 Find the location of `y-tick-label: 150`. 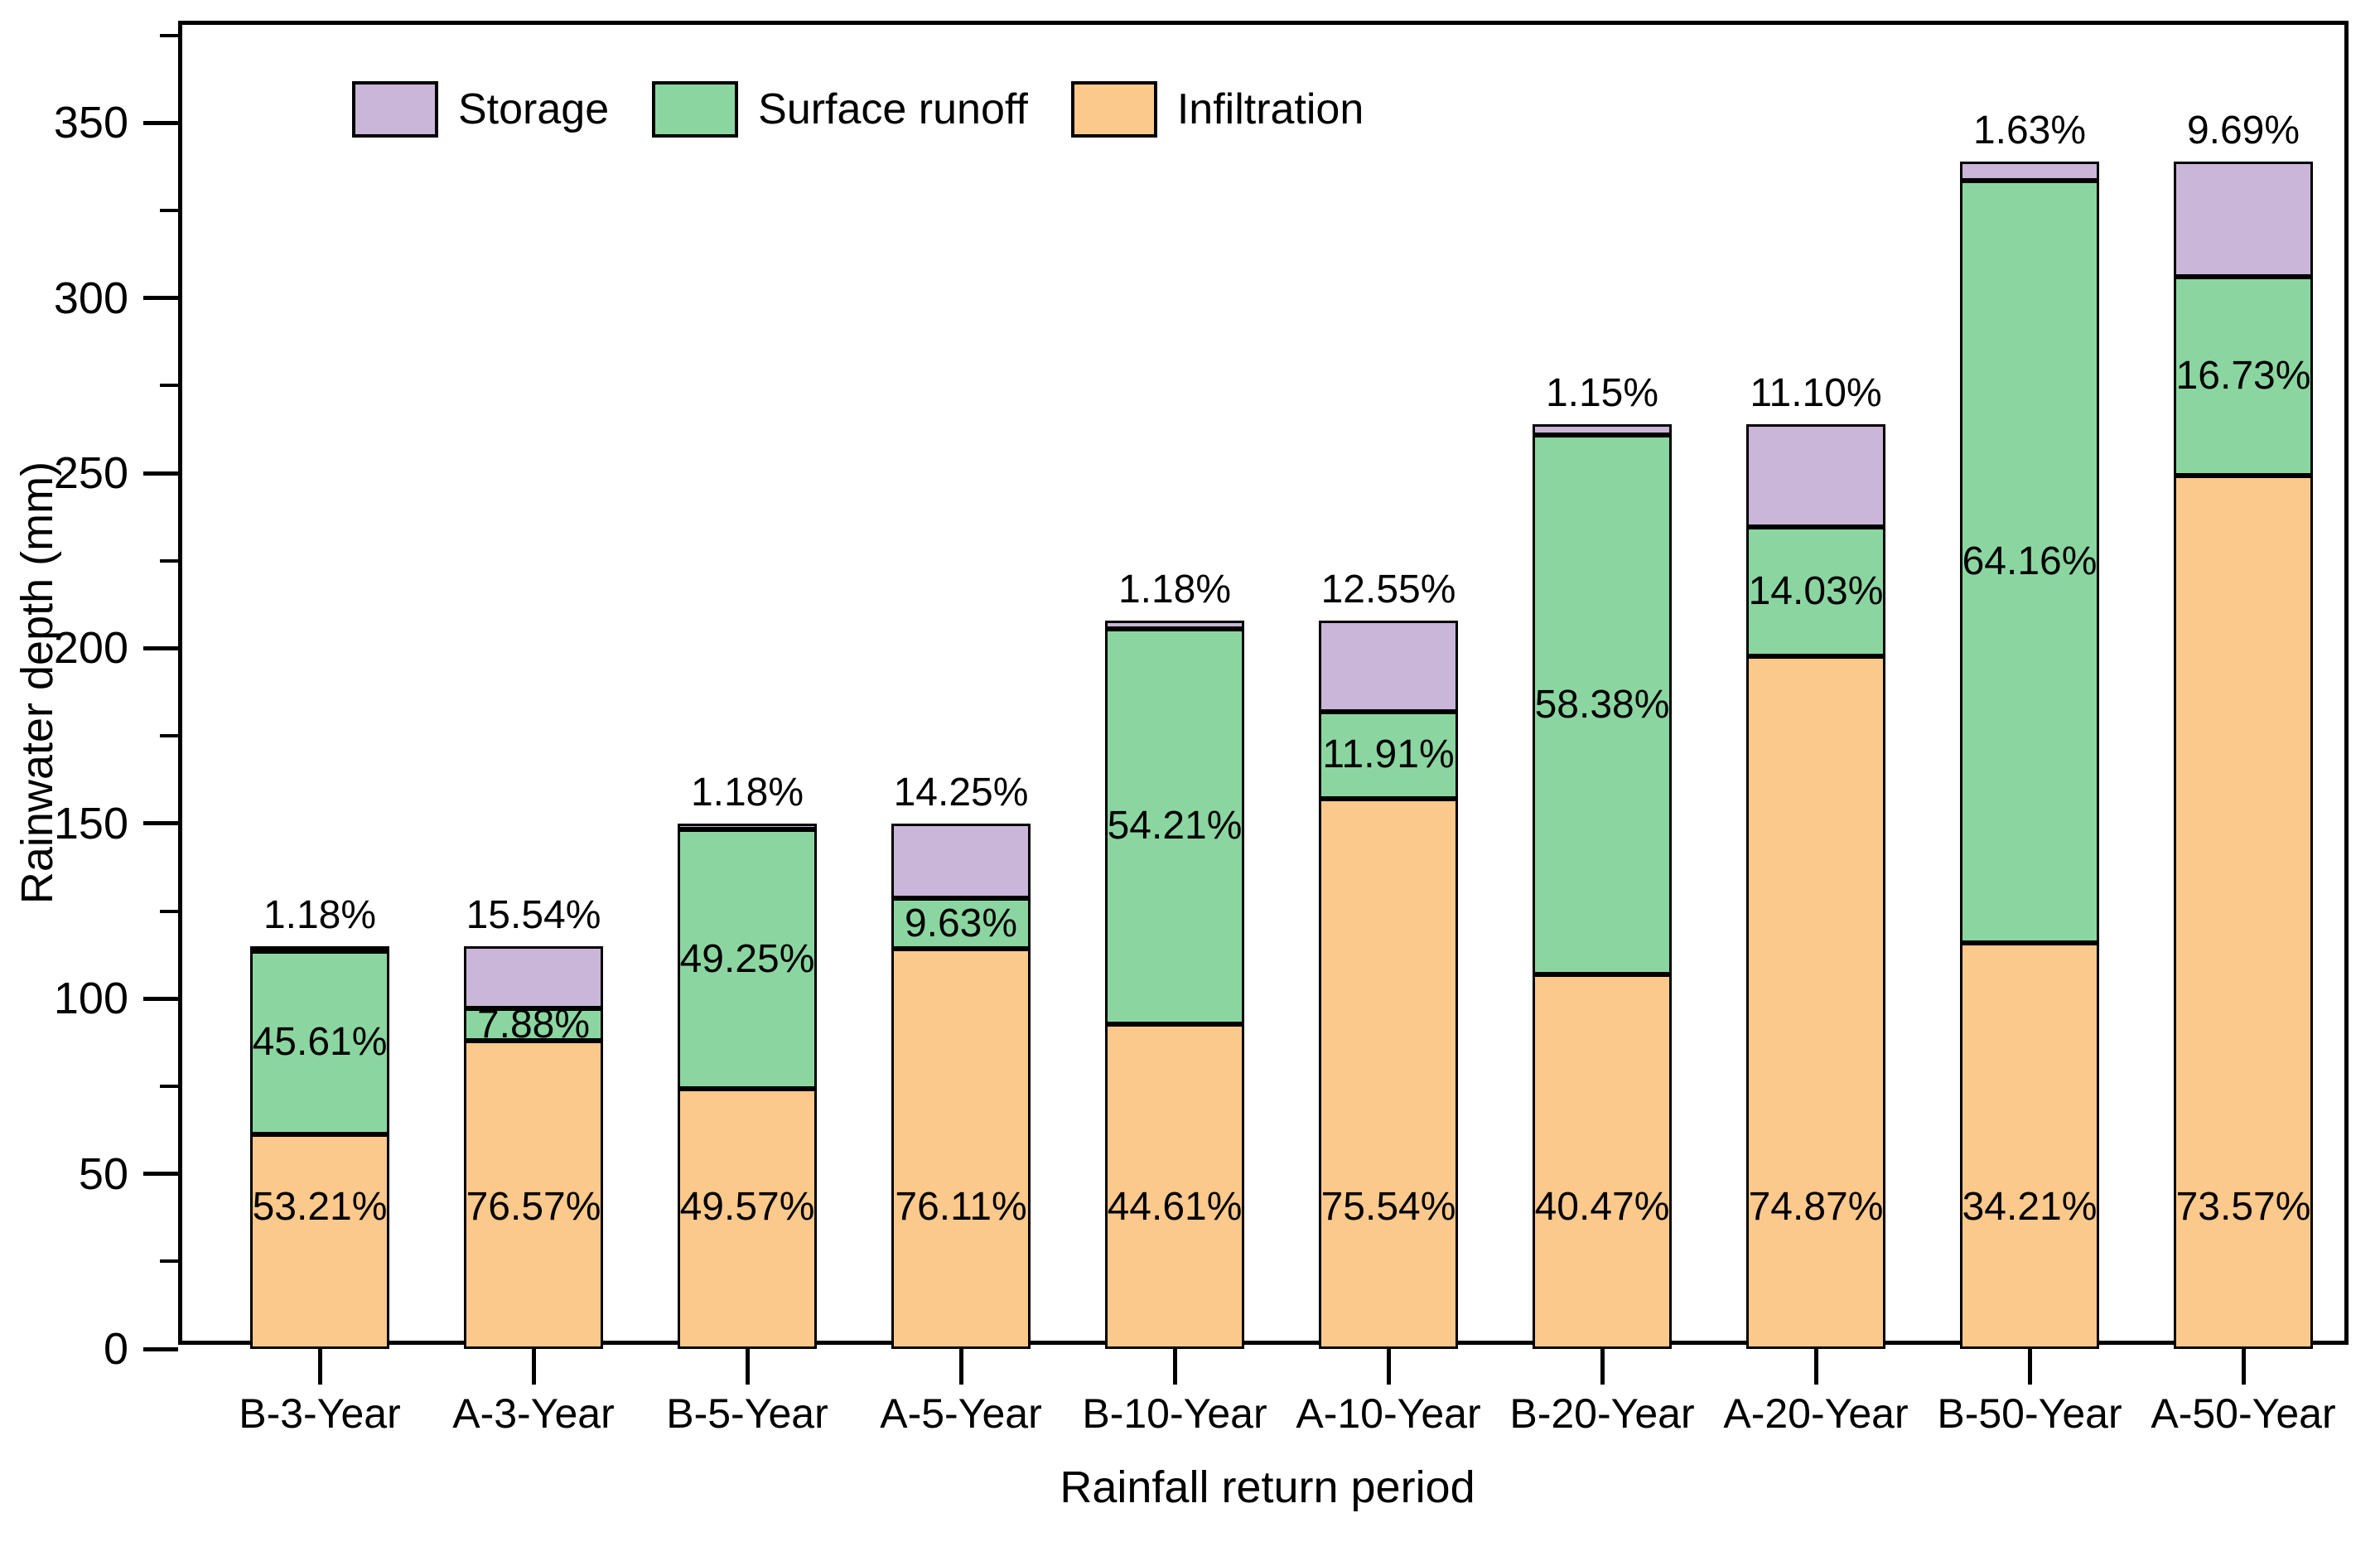

y-tick-label: 150 is located at coordinates (90, 823).